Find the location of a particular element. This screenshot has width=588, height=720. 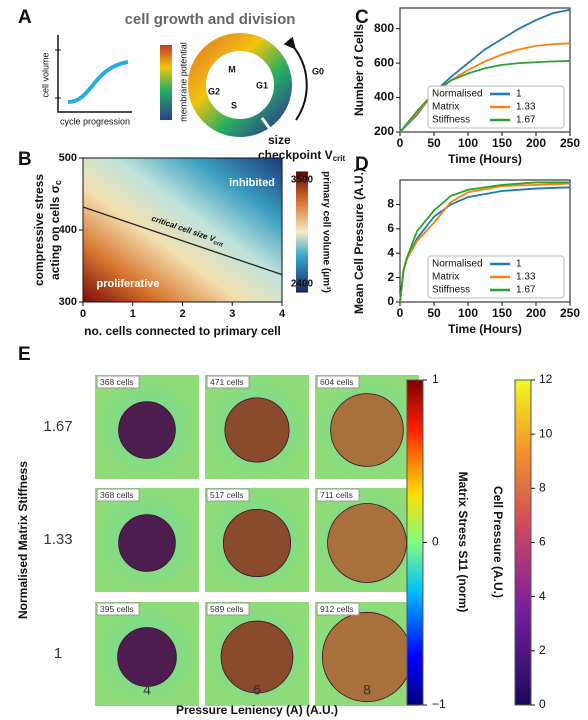

cell-count: 471 cells is located at coordinates (227, 382).